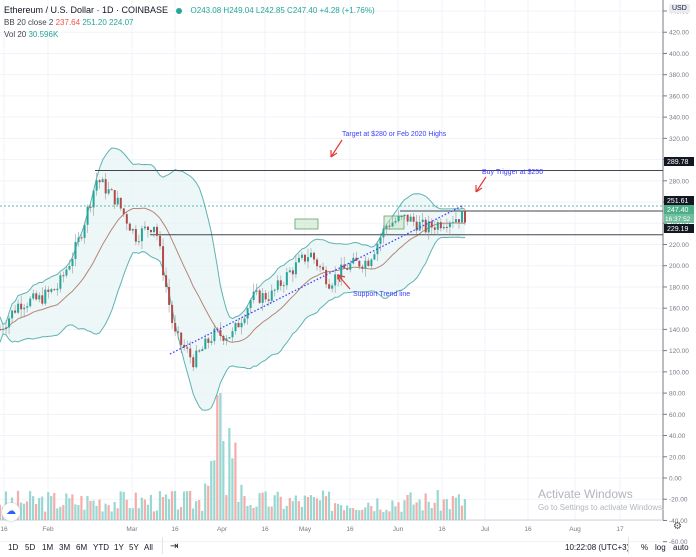 The image size is (696, 557). What do you see at coordinates (394, 134) in the screenshot?
I see `target-annotation: Target at $280 or Feb 2020 Highs` at bounding box center [394, 134].